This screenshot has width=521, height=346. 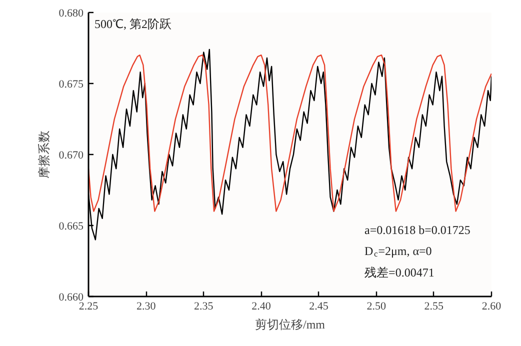 What do you see at coordinates (133, 23) in the screenshot?
I see `annotation: 500℃, 第2阶跃` at bounding box center [133, 23].